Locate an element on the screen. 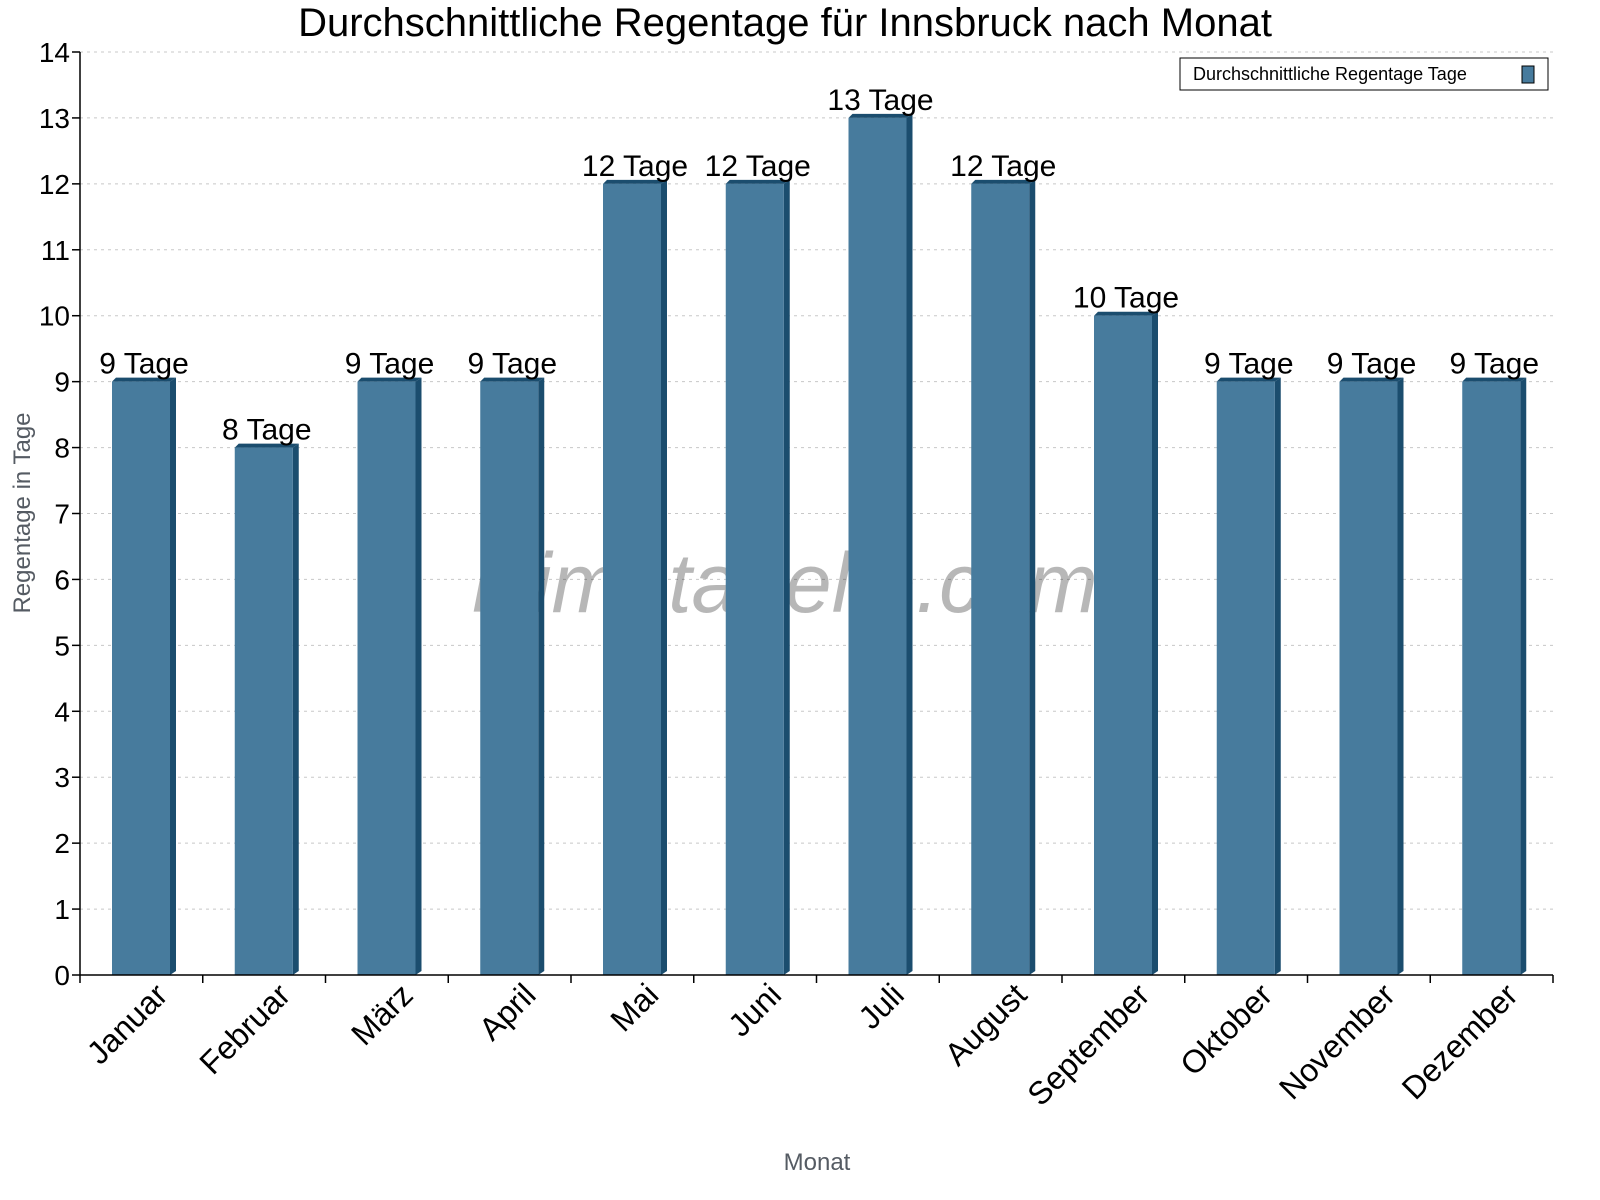 The image size is (1600, 1200). bar-juni is located at coordinates (757, 577).